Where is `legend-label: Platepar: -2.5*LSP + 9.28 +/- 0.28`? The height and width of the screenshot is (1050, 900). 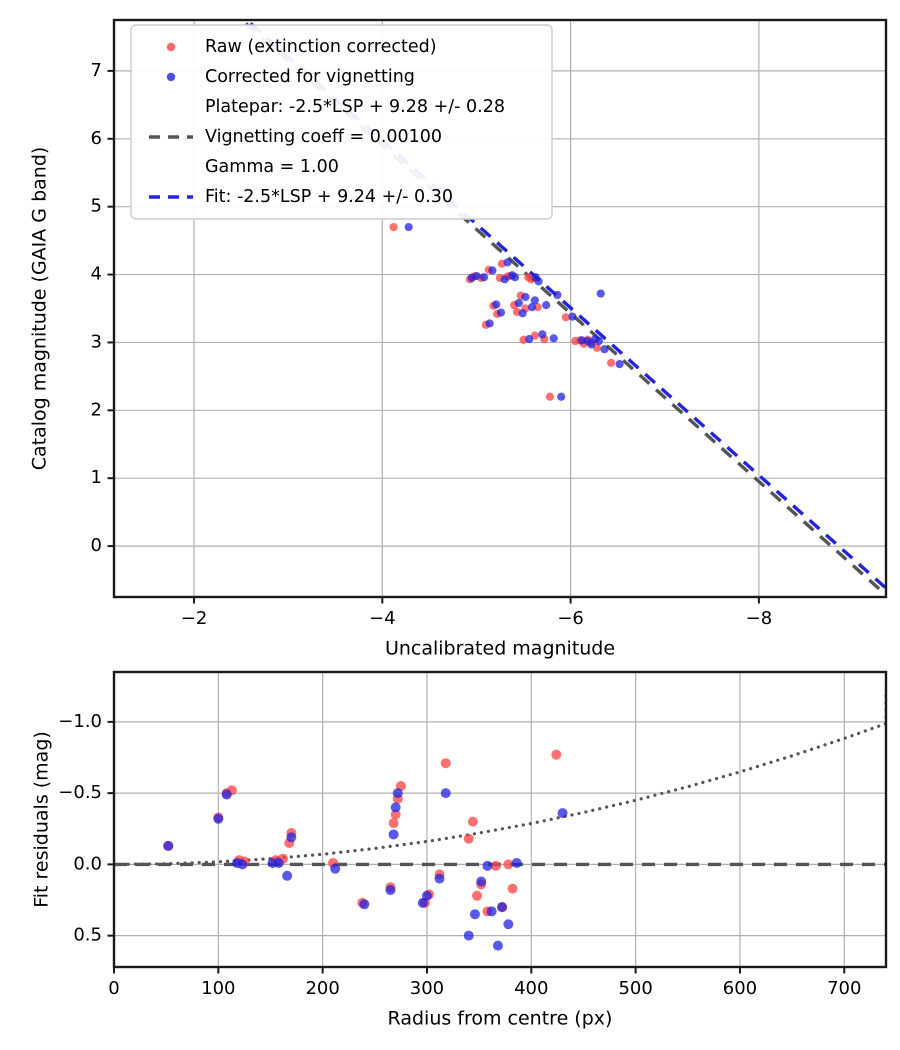 legend-label: Platepar: -2.5*LSP + 9.28 +/- 0.28 is located at coordinates (355, 107).